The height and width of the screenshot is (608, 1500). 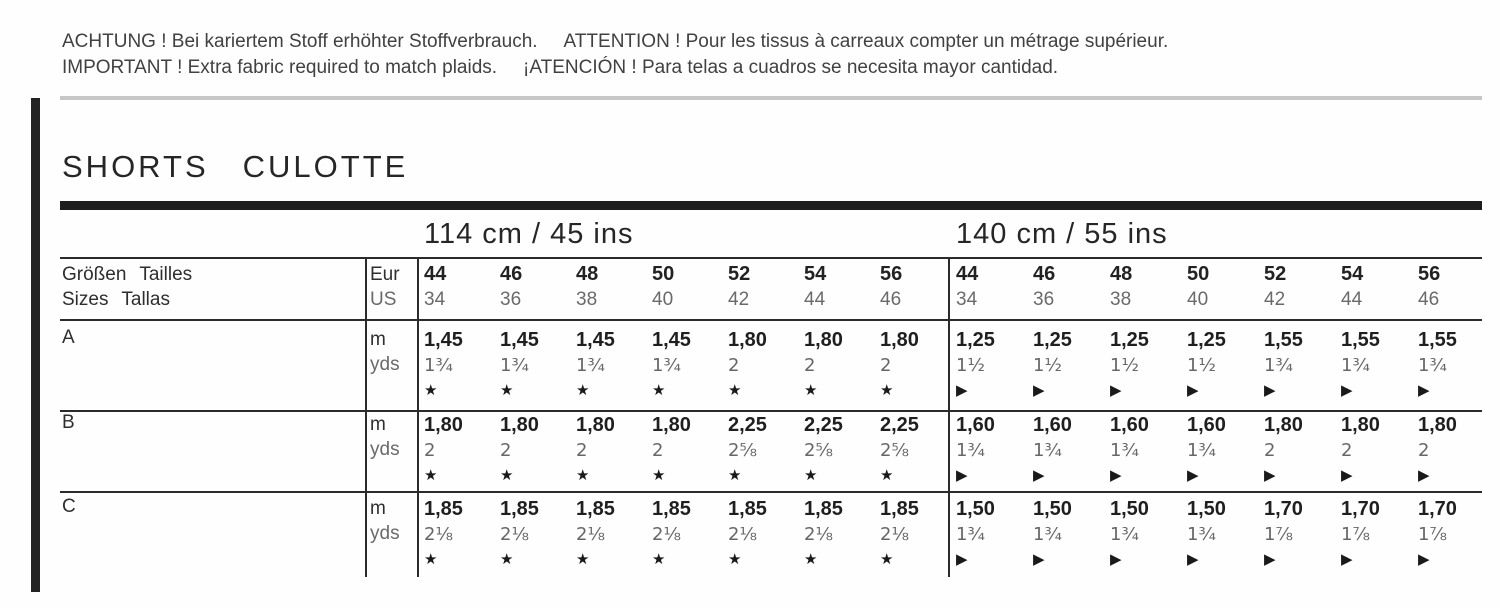 I want to click on fabric-width-header-114: 114 cm / 45 ins, so click(x=529, y=234).